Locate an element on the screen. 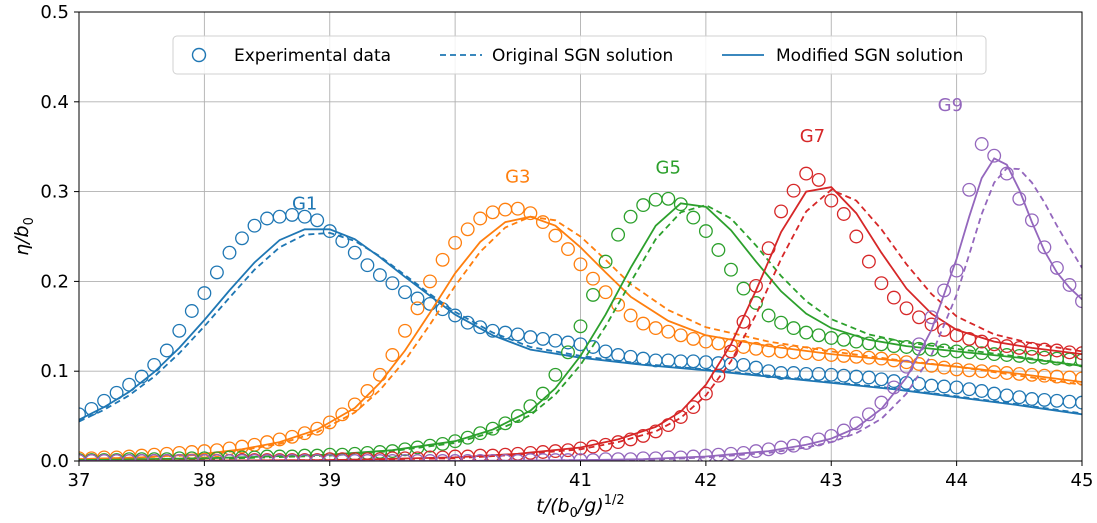 The image size is (1097, 523). legend-item-experimental: Experimental data is located at coordinates (291, 56).